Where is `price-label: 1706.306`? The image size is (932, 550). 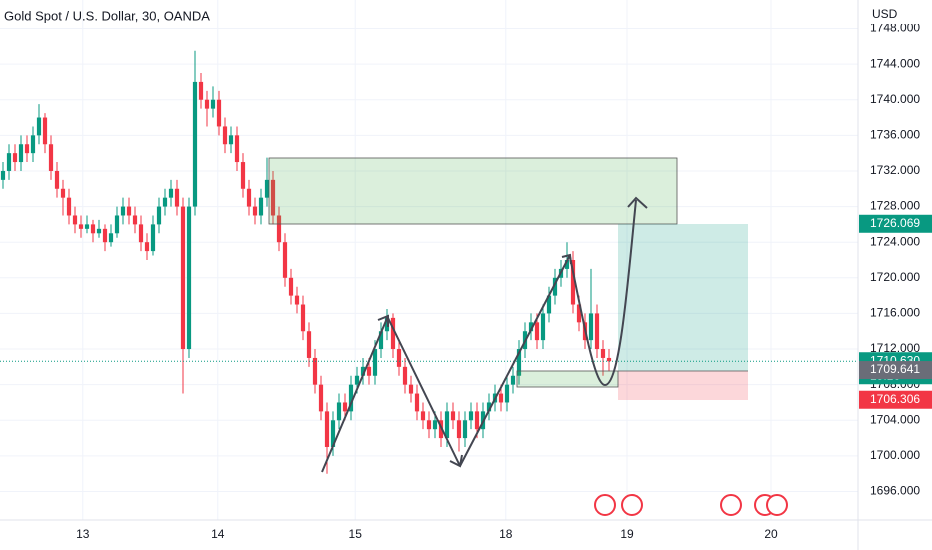
price-label: 1706.306 is located at coordinates (895, 399).